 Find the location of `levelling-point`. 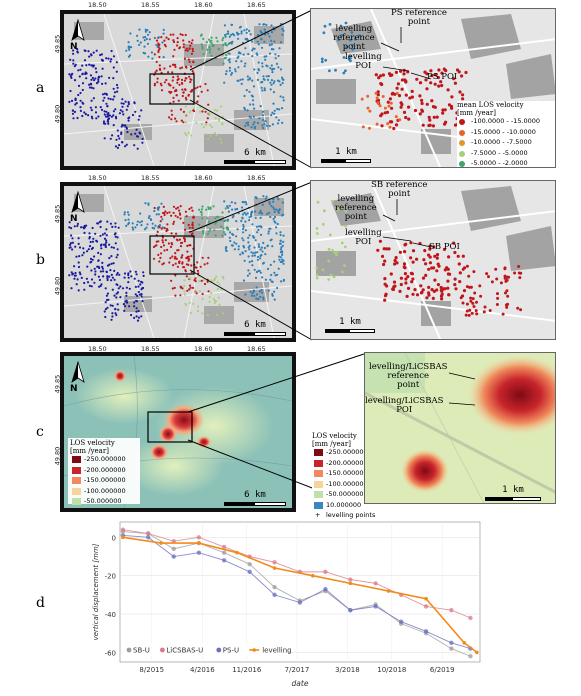

levelling-point is located at coordinates (123, 537).